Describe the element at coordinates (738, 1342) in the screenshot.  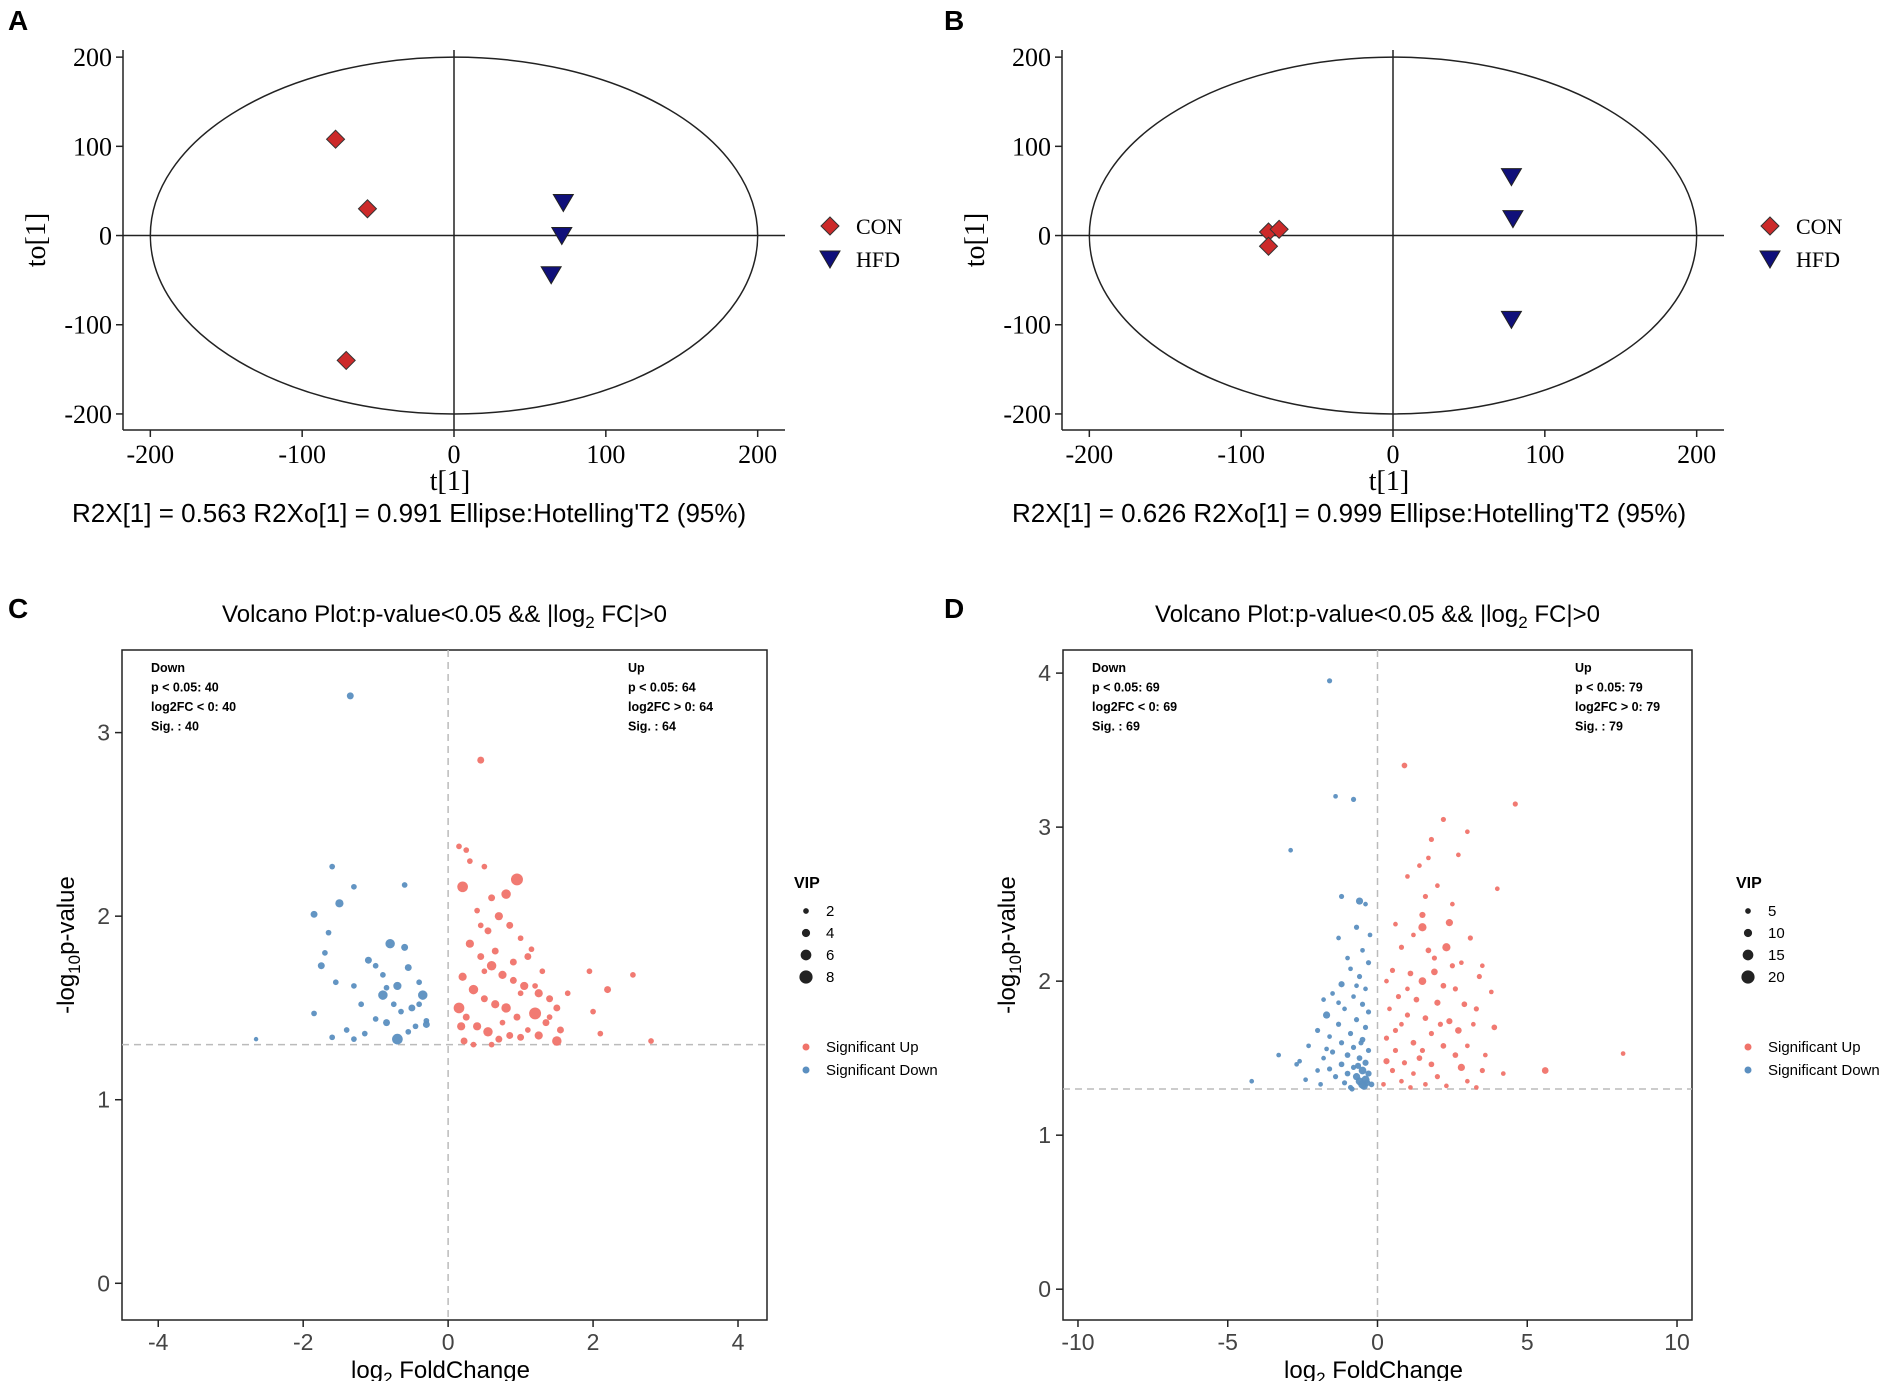
I see `x-tick-label: 4` at that location.